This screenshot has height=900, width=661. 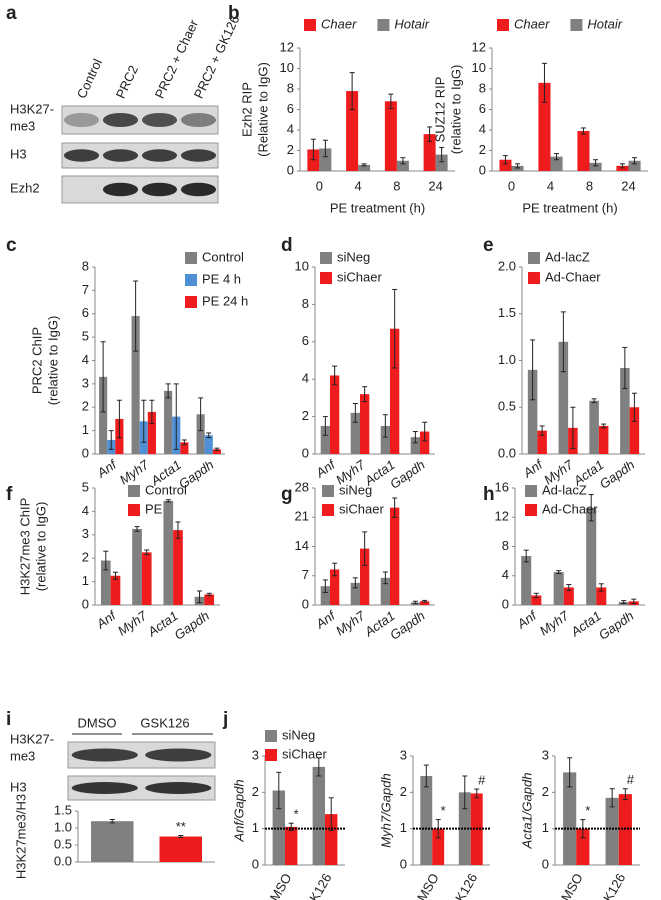 I want to click on x-tick-label: Anf, so click(x=107, y=468).